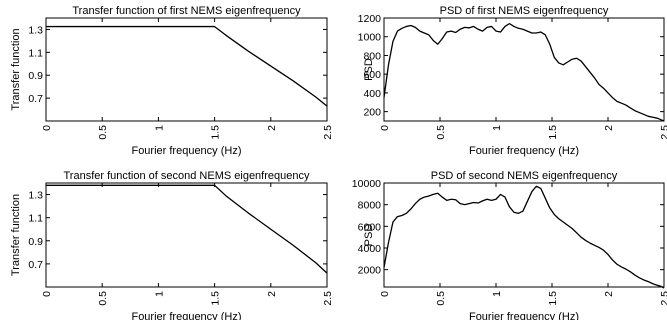  I want to click on y-tick-label: 400, so click(372, 94).